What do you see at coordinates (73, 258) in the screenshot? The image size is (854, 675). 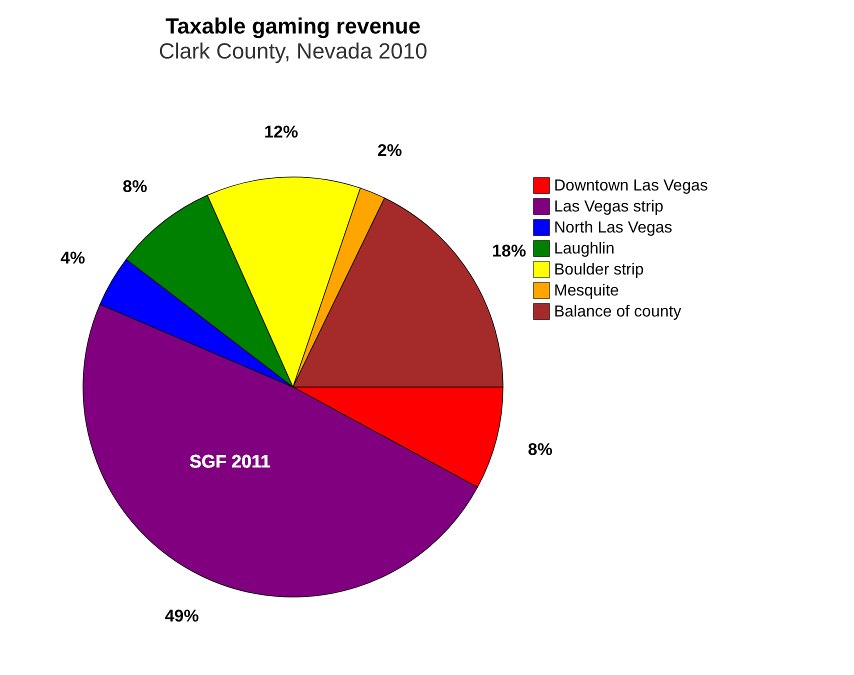 I see `data-label: 4%` at bounding box center [73, 258].